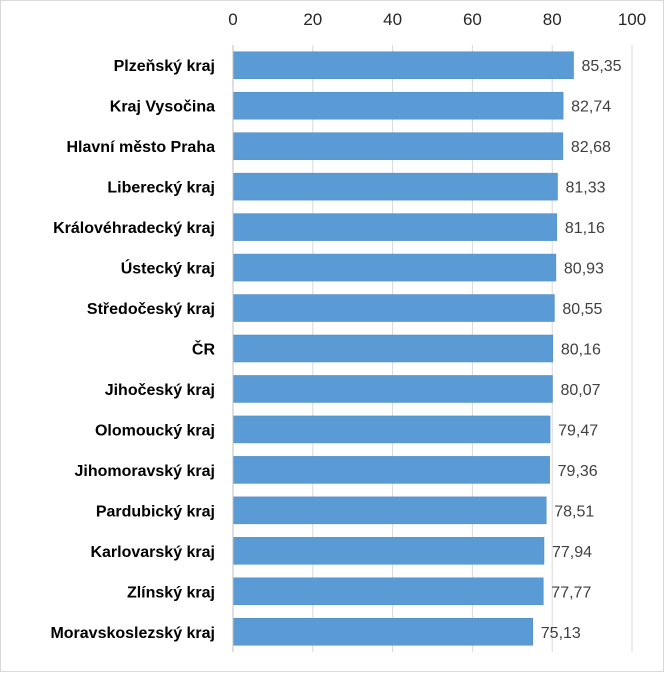 This screenshot has height=677, width=664. What do you see at coordinates (572, 552) in the screenshot?
I see `data-label-13: 77,94` at bounding box center [572, 552].